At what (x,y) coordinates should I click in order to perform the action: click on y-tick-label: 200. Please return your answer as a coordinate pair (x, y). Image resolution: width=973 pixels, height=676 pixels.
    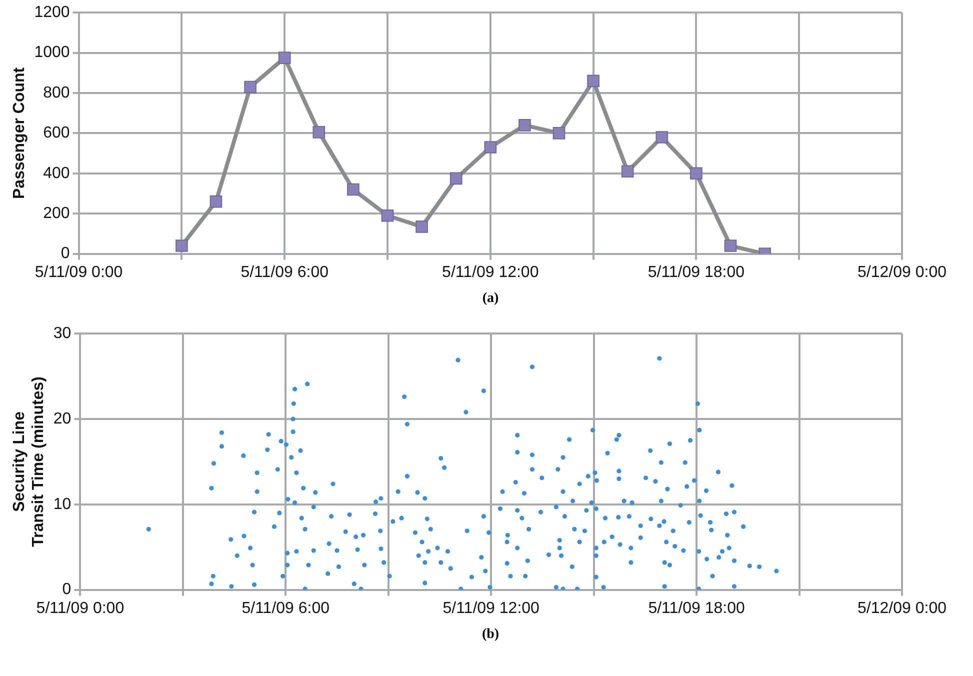
    Looking at the image, I should click on (56, 213).